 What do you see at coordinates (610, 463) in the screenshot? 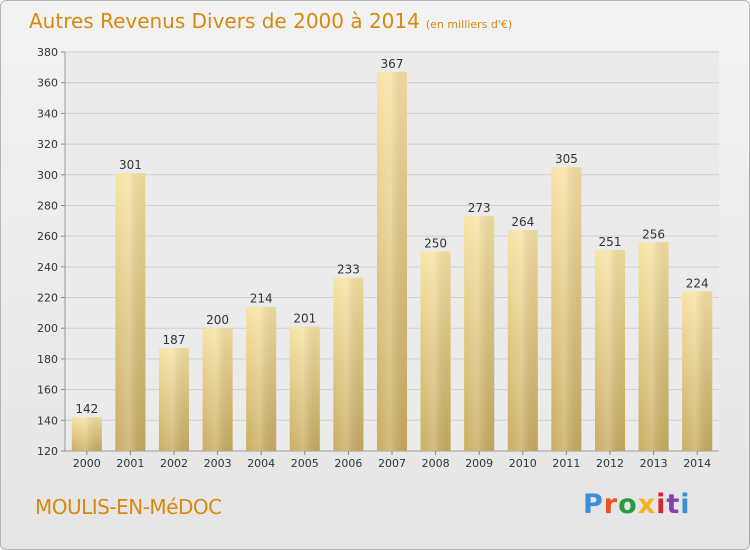
I see `x-tick-label: 2012` at bounding box center [610, 463].